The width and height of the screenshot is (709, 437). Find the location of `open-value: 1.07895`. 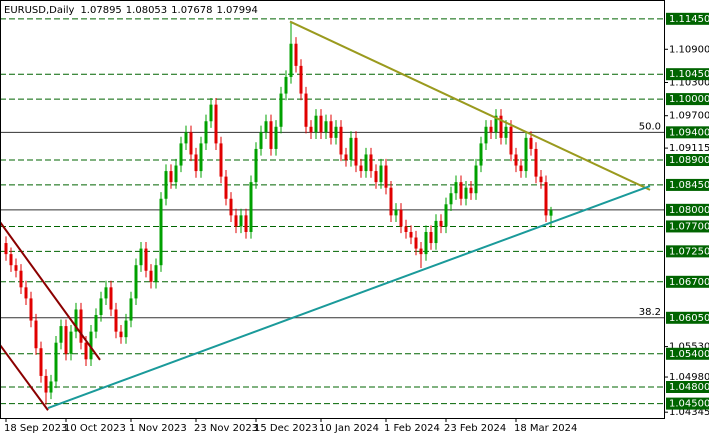

open-value: 1.07895 is located at coordinates (100, 10).